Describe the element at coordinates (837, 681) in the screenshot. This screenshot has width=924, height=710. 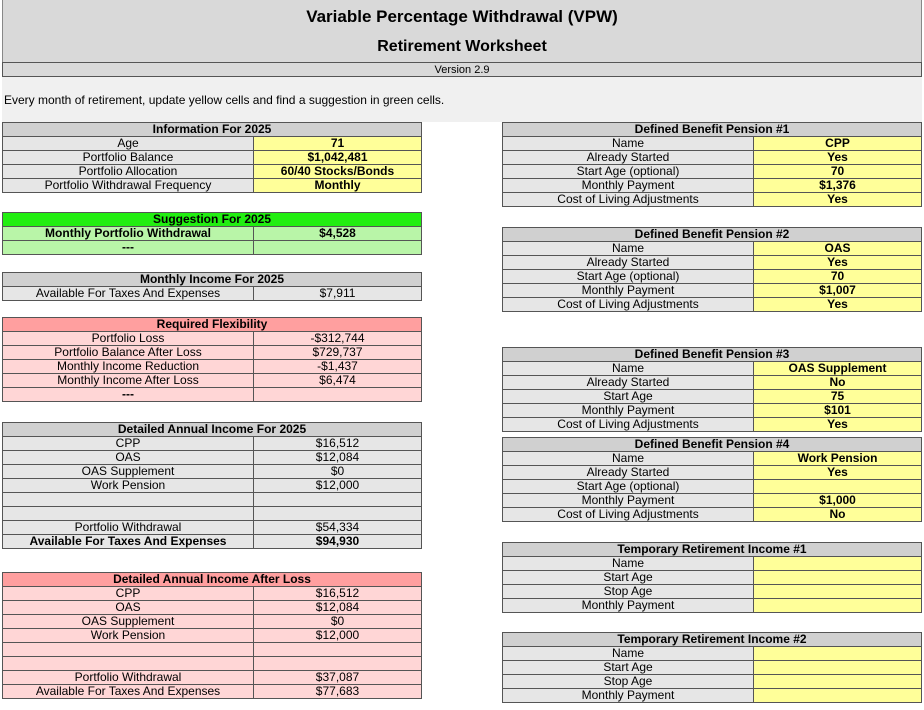
I see `temporary-2-stop-age-input` at that location.